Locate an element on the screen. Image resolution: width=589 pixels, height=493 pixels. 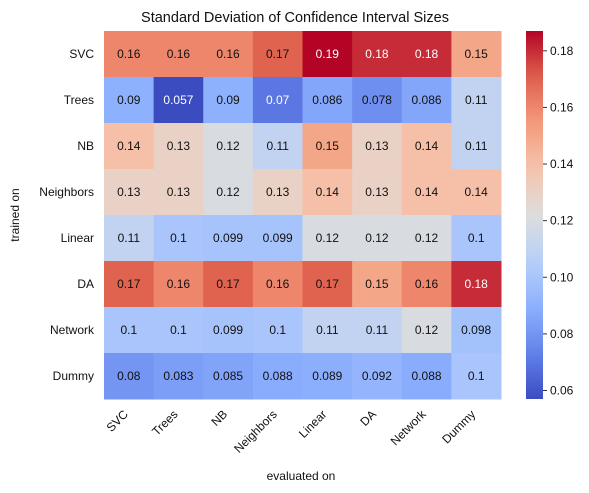
cell-value-label: 0.18 is located at coordinates (477, 284).